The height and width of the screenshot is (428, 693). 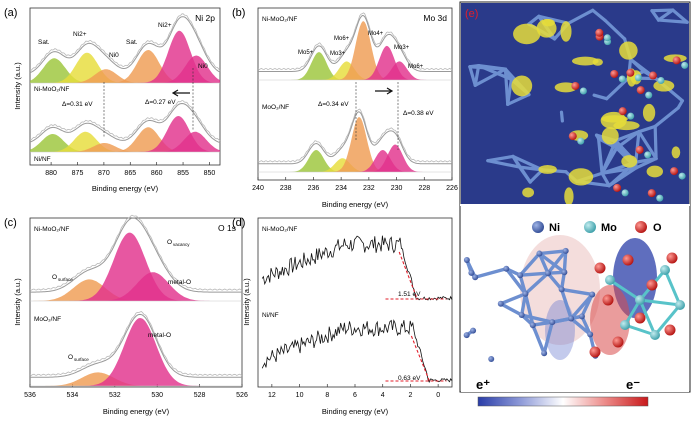 I want to click on peak-label-o-surface-1: O surface, so click(x=62, y=278).